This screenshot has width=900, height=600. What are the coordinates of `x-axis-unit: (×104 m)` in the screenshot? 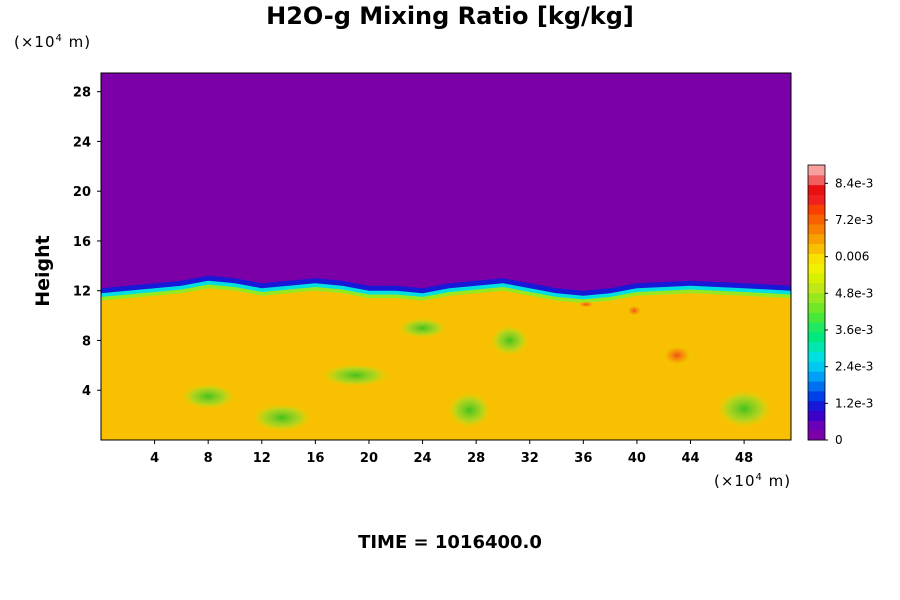 It's located at (752, 481).